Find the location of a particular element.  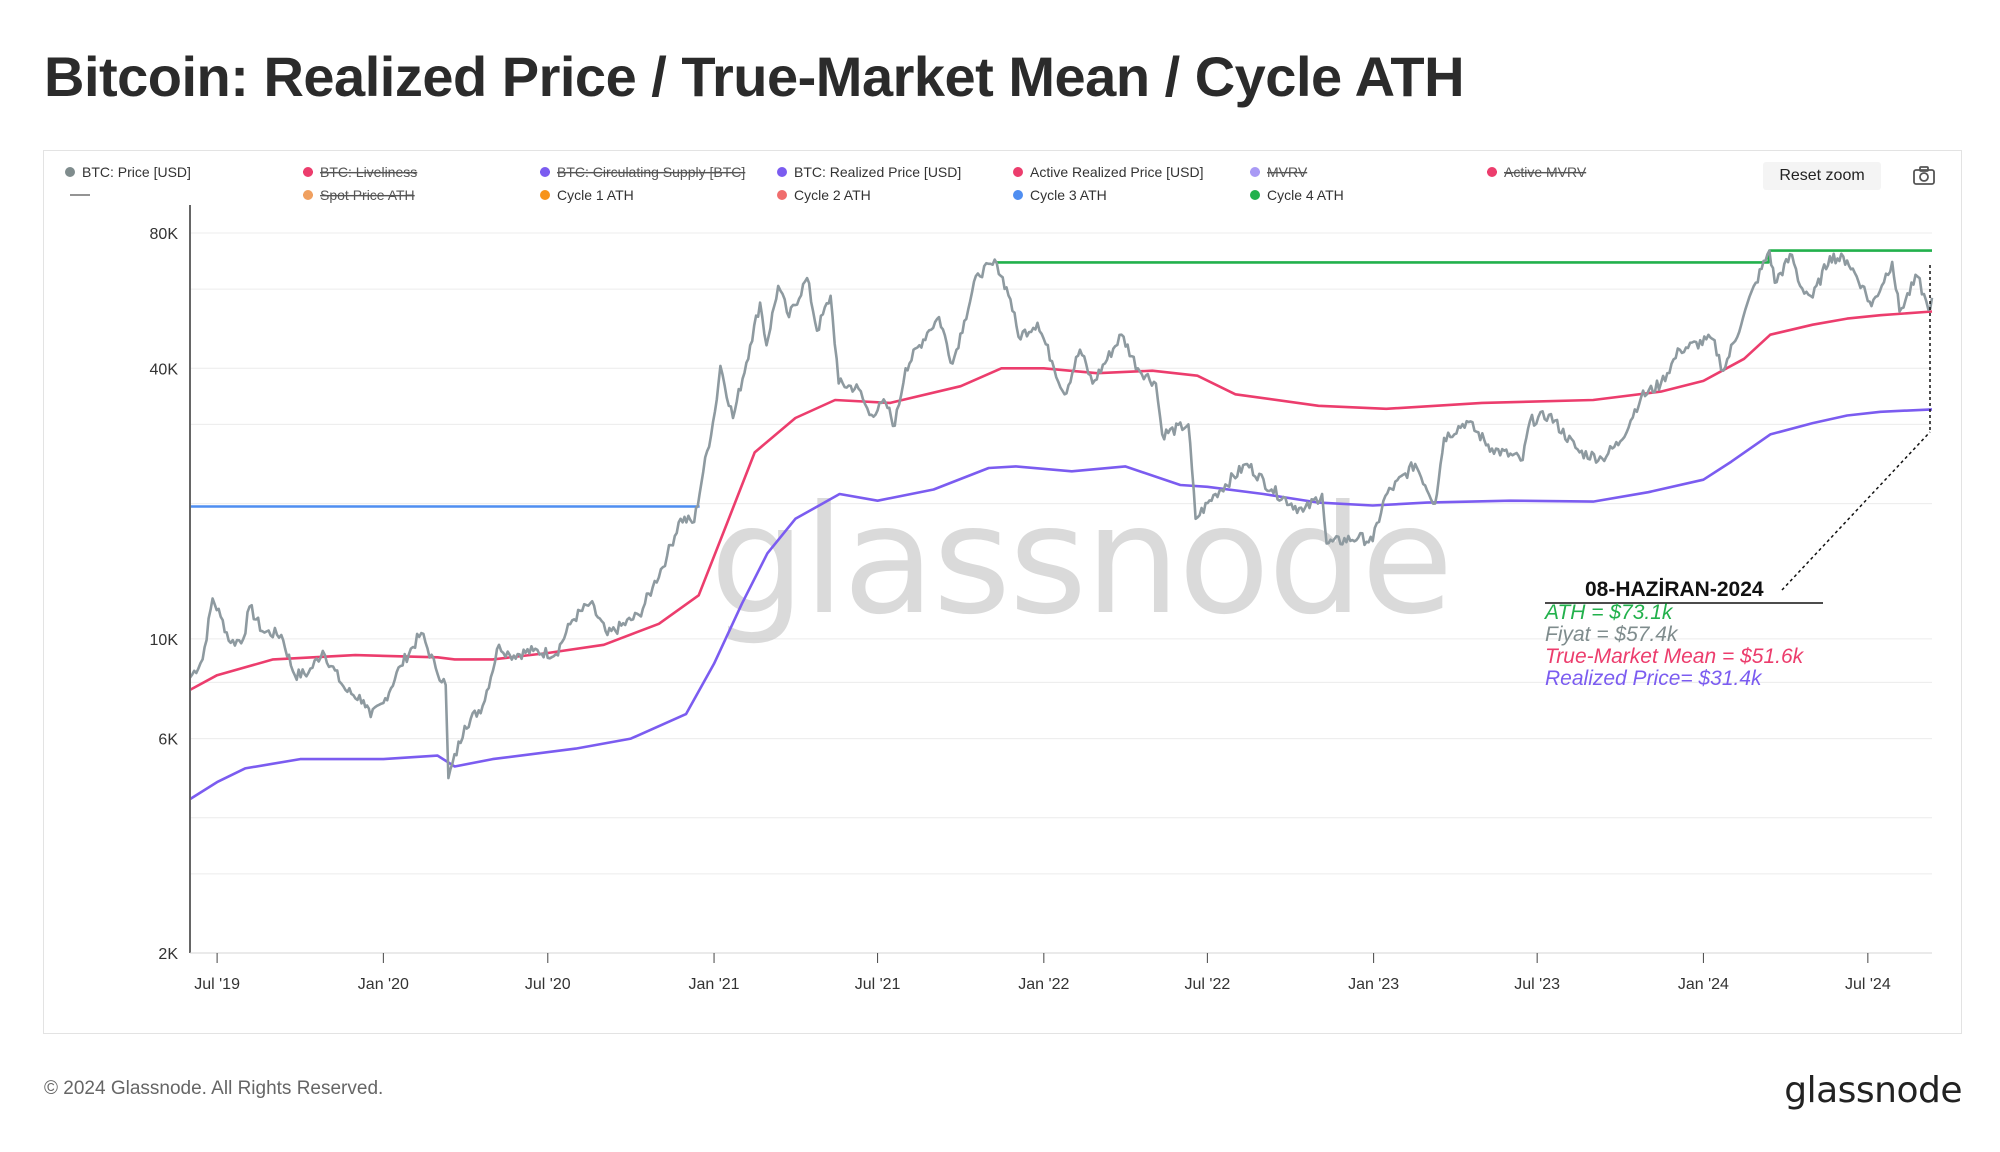

x-tick-label: Jul '22 is located at coordinates (1207, 984).